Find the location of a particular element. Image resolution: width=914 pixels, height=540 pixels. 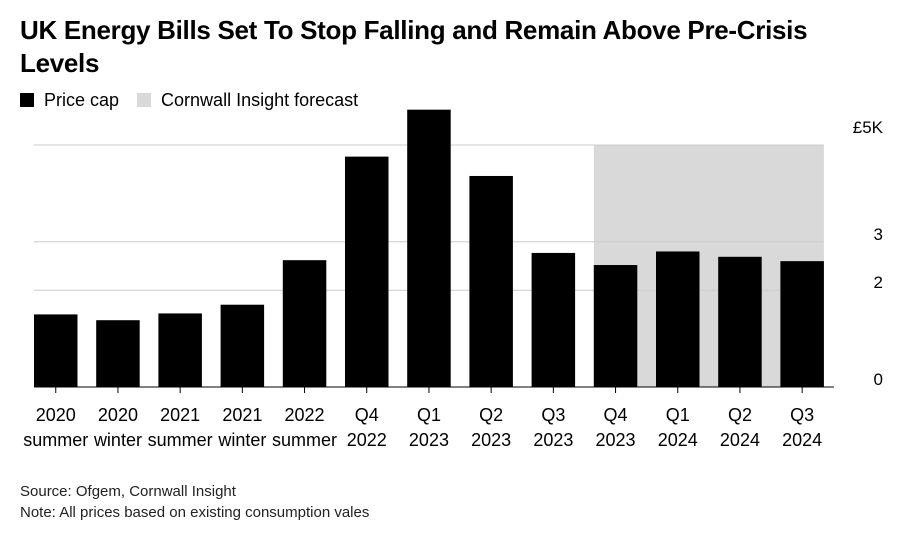

legend-label-price-cap: Price cap is located at coordinates (82, 99).